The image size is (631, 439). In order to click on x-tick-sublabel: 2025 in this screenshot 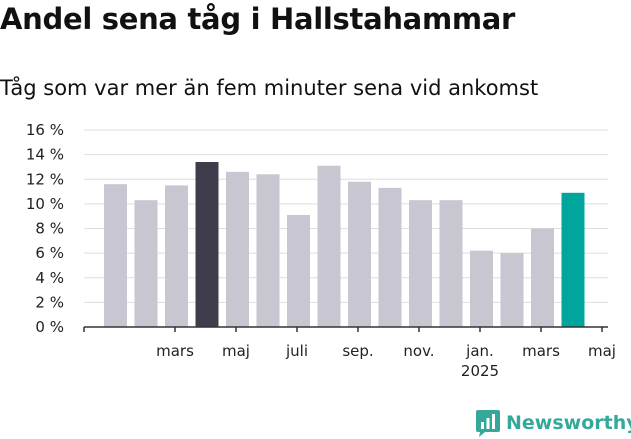, I will do `click(480, 371)`.